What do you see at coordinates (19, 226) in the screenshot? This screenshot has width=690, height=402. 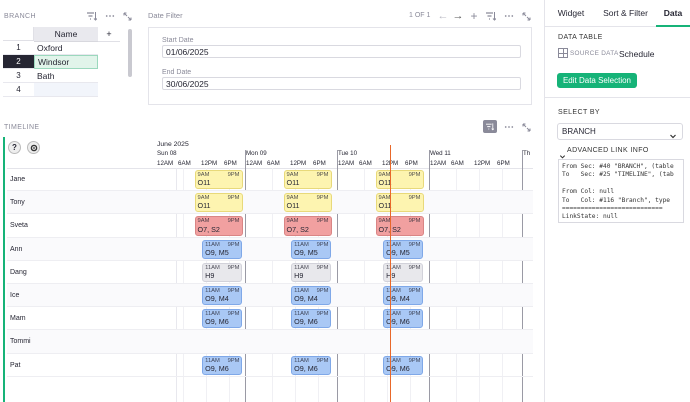 I see `employee-name: Sveta` at bounding box center [19, 226].